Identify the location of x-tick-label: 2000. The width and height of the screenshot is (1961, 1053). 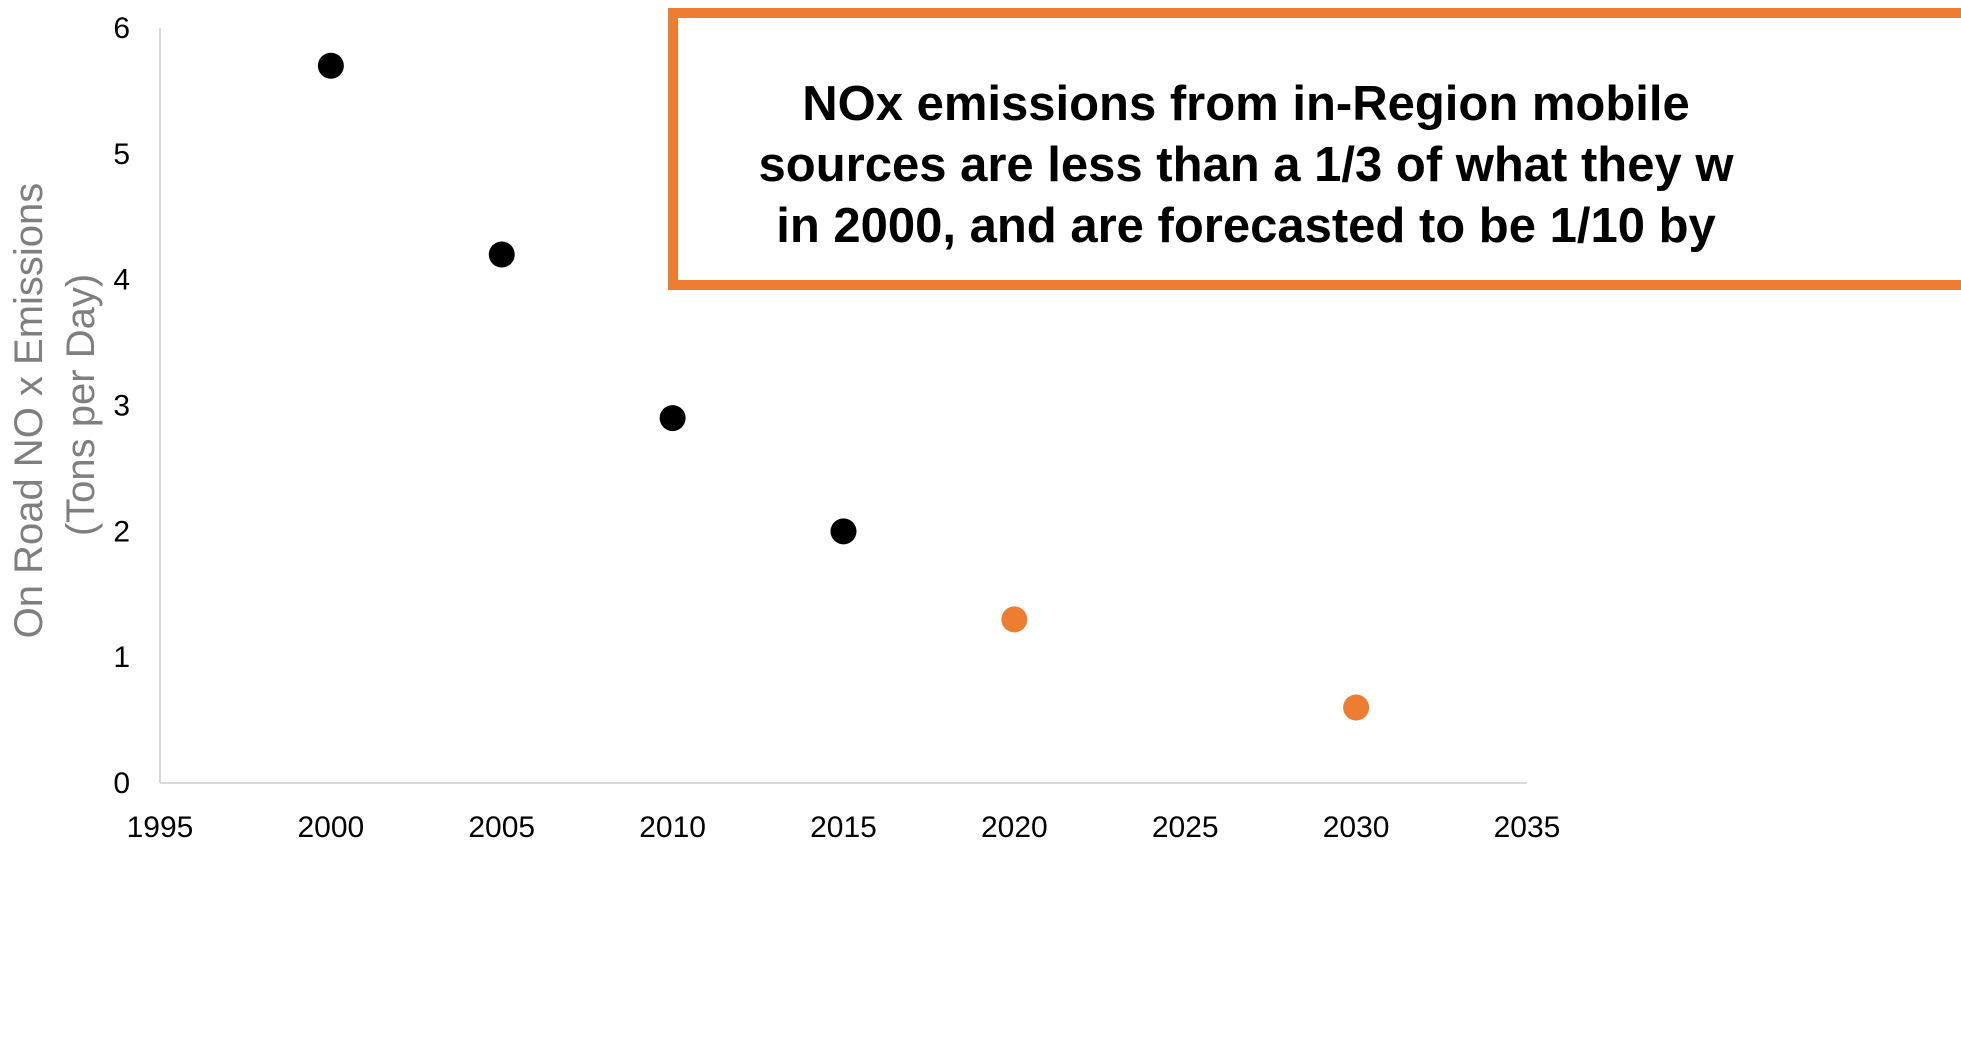
(331, 827).